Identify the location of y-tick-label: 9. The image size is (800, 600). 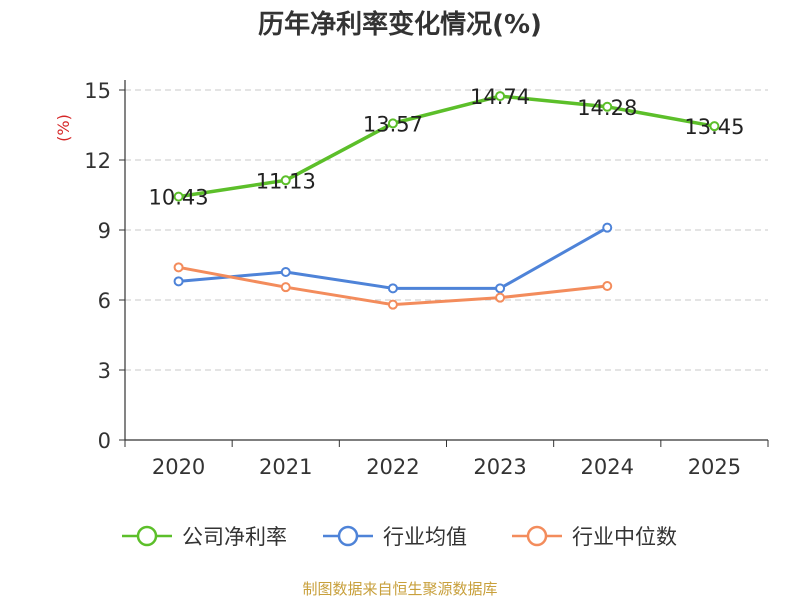
(104, 231).